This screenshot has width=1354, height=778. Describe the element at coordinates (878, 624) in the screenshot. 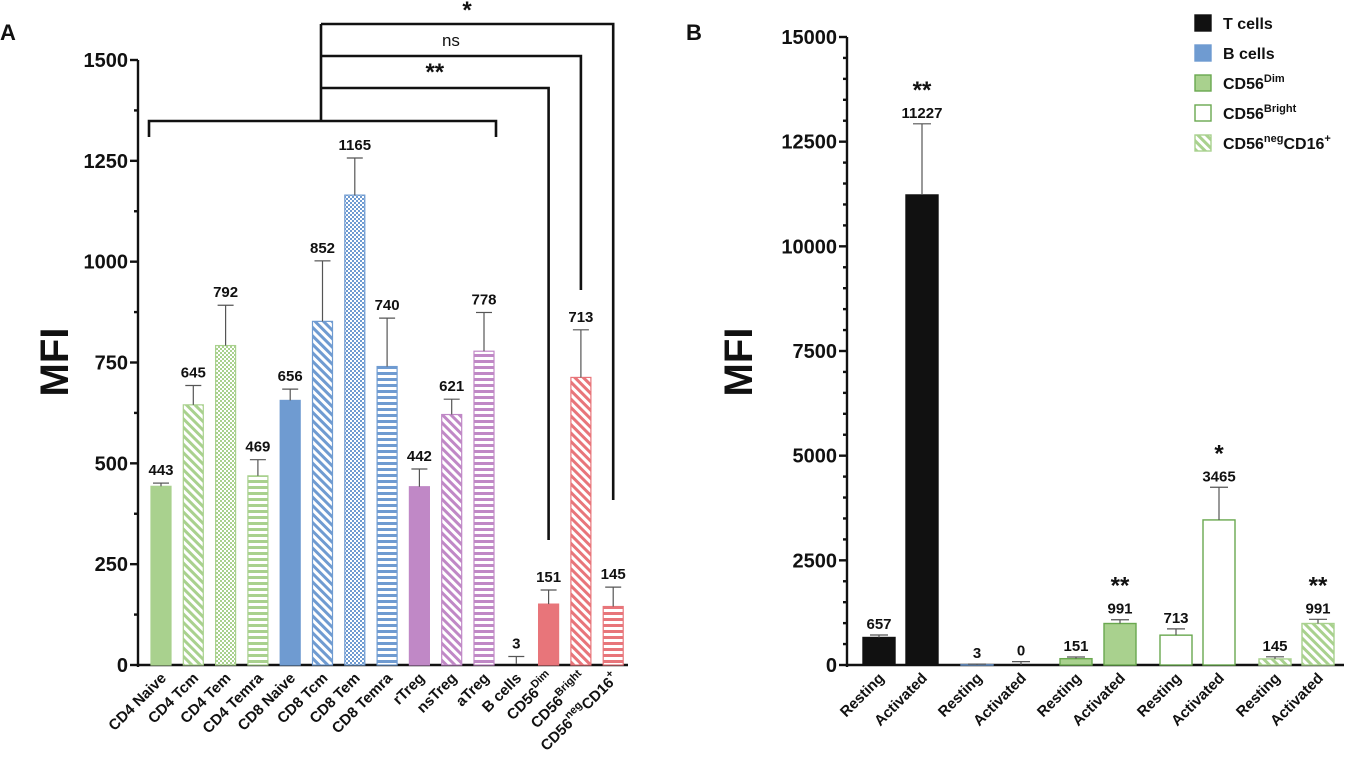

I see `value-label-t-cells-resting: 657` at that location.